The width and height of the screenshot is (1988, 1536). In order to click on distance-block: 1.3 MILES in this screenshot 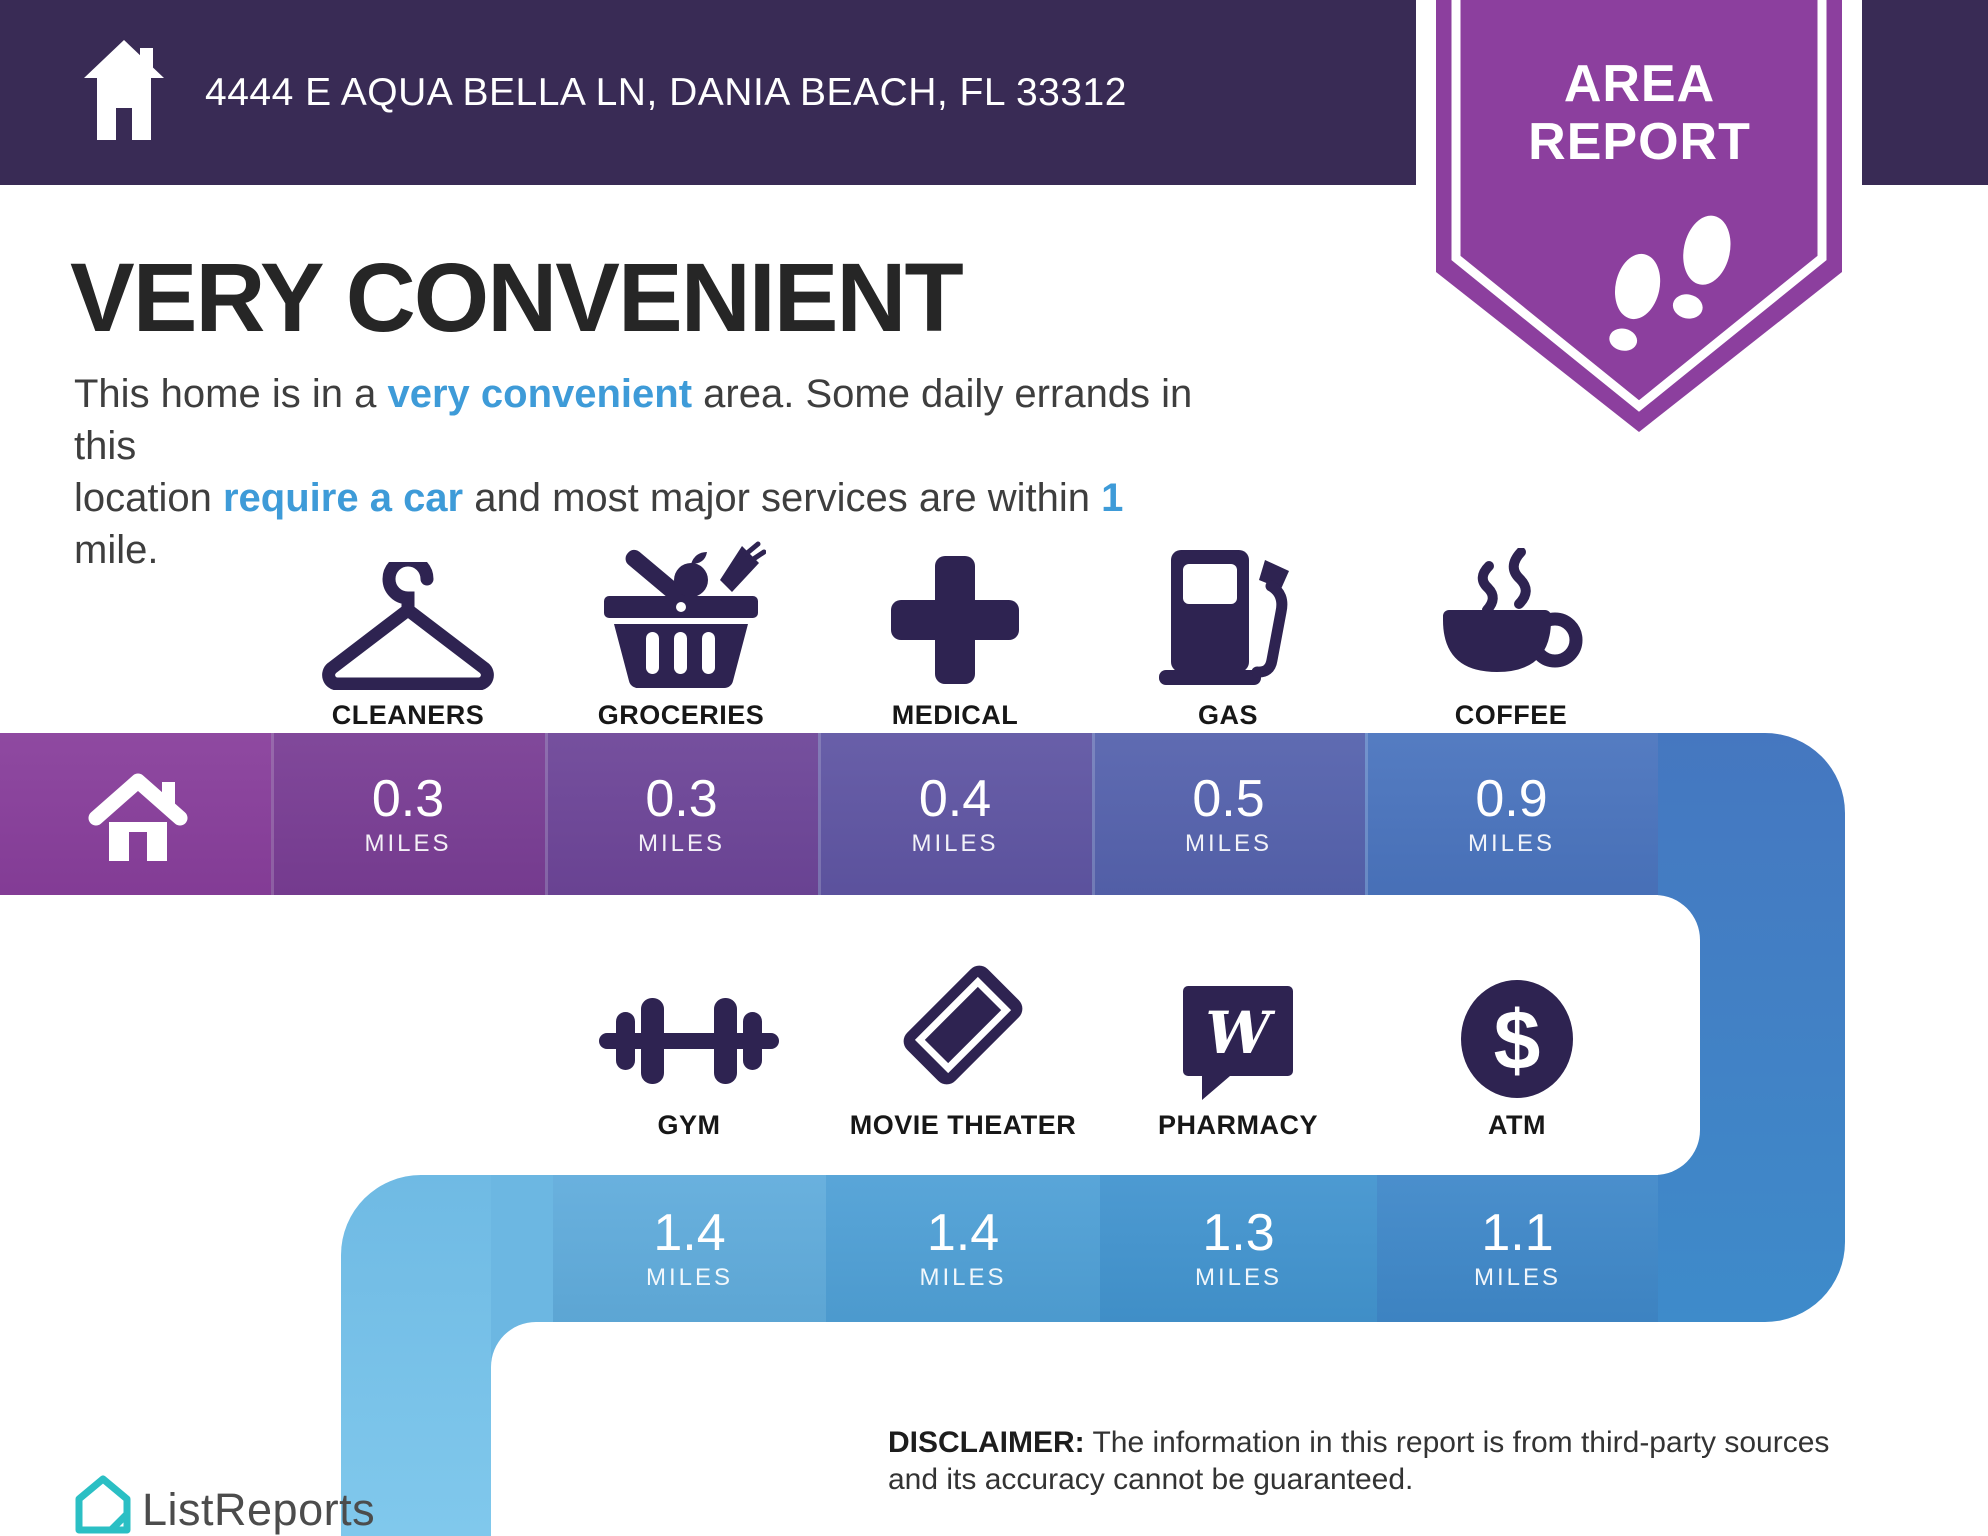, I will do `click(1238, 1248)`.